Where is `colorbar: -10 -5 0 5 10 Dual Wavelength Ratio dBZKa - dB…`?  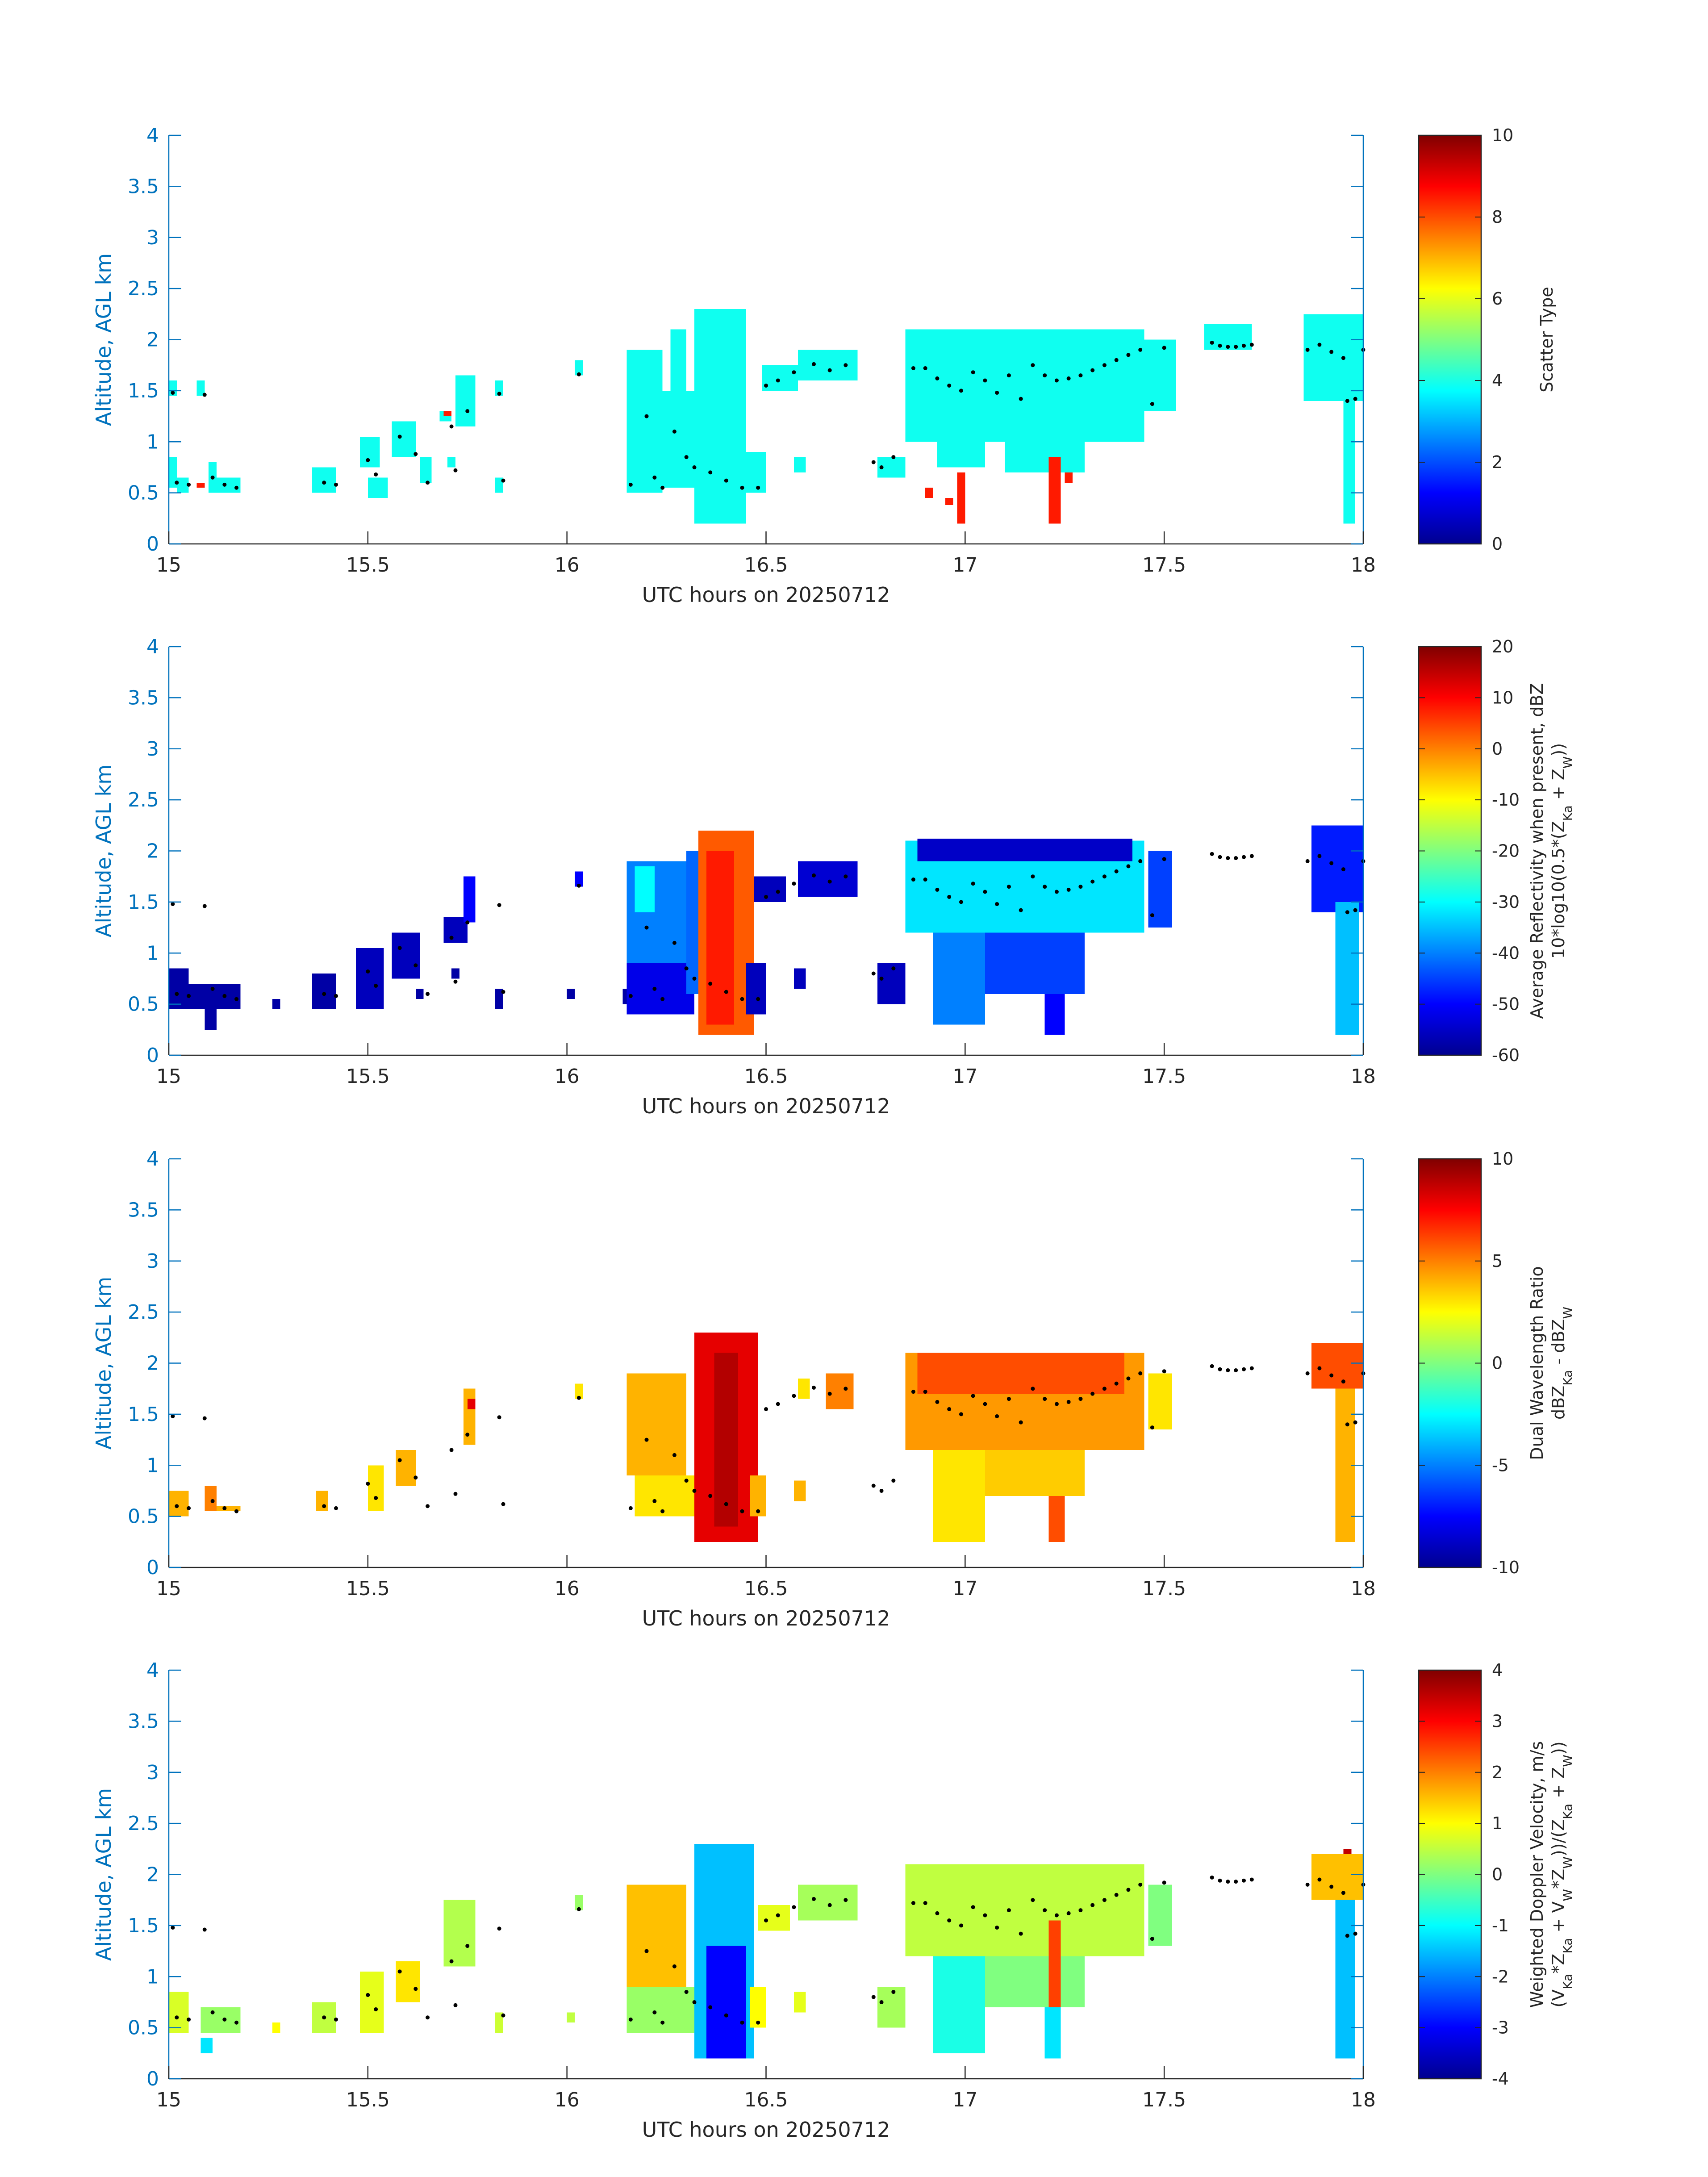
colorbar: -10 -5 0 5 10 Dual Wavelength Ratio dBZKa - dB… is located at coordinates (1496, 1363).